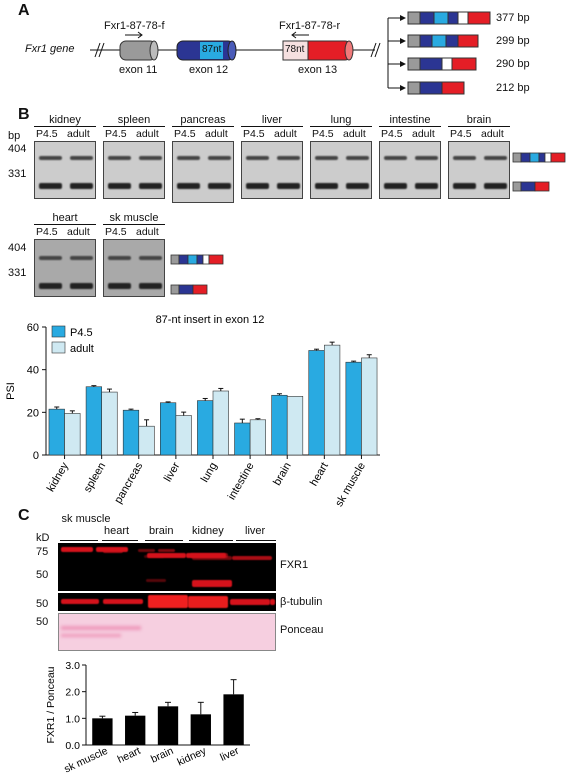  Describe the element at coordinates (81, 333) in the screenshot. I see `legend-label: P4.5` at that location.